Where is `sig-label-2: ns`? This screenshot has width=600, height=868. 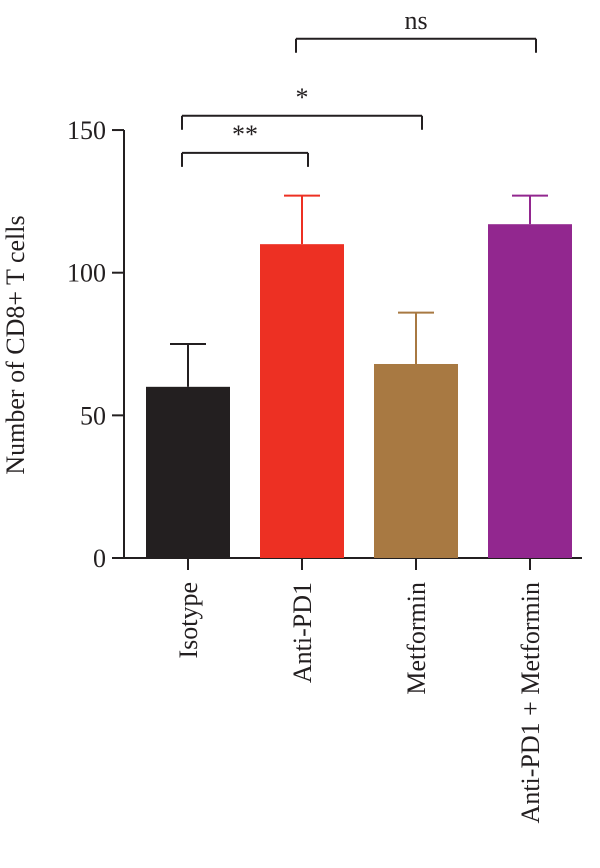 sig-label-2: ns is located at coordinates (415, 20).